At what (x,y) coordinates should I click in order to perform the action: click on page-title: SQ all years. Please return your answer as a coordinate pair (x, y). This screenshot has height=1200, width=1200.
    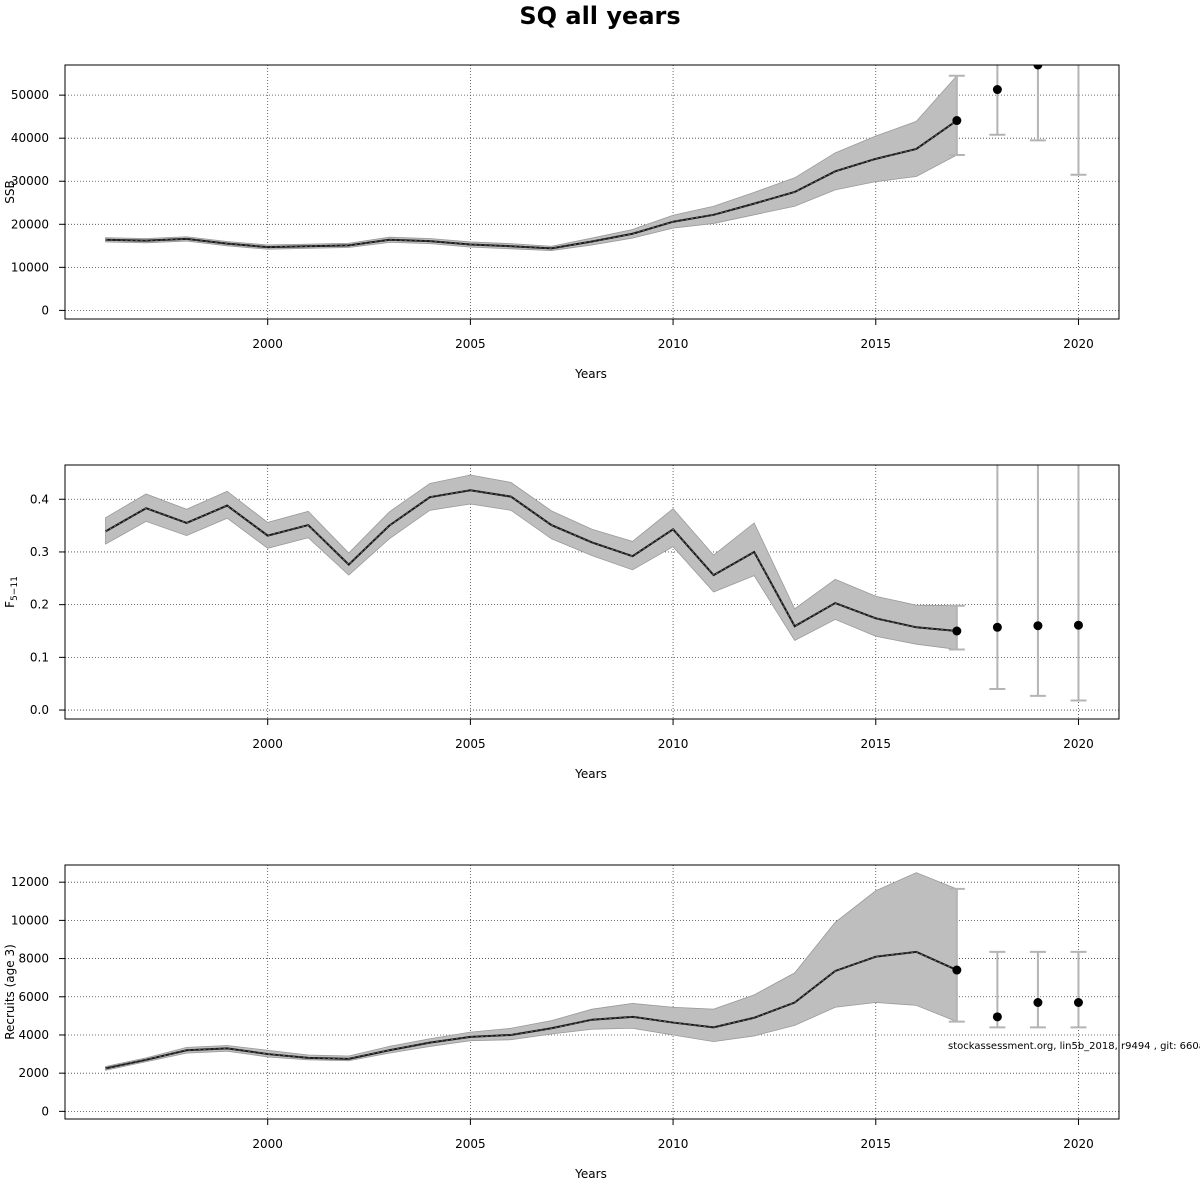
    Looking at the image, I should click on (600, 16).